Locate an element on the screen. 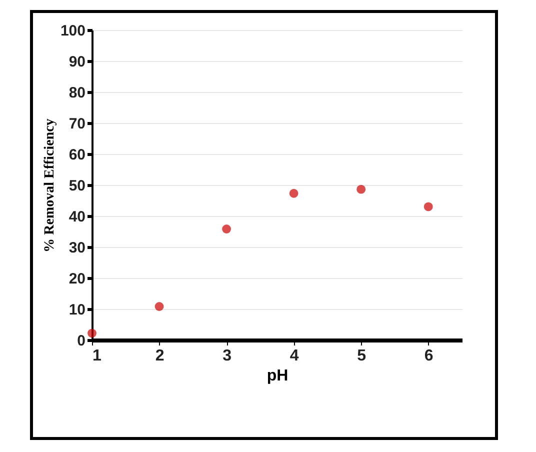  y-tick-label: 50 is located at coordinates (77, 186).